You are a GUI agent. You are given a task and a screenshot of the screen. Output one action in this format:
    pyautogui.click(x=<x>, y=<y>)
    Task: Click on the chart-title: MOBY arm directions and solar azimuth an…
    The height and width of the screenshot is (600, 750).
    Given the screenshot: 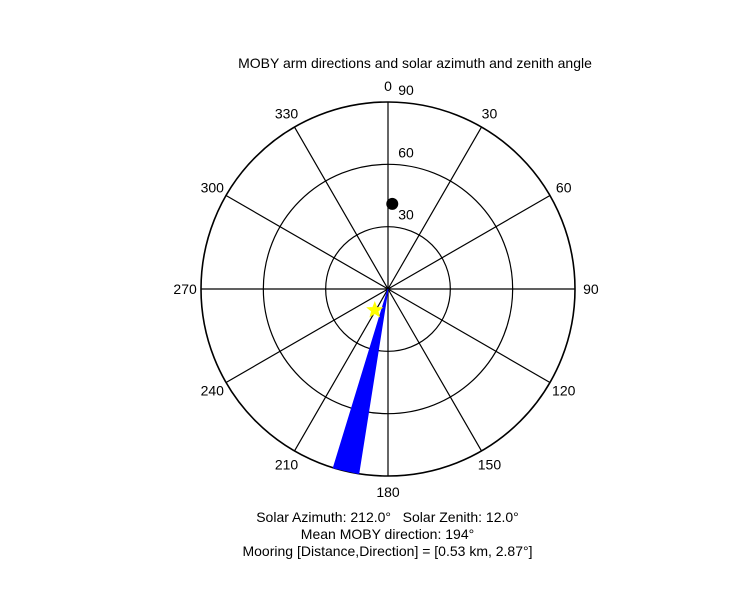 What is the action you would take?
    pyautogui.click(x=415, y=63)
    